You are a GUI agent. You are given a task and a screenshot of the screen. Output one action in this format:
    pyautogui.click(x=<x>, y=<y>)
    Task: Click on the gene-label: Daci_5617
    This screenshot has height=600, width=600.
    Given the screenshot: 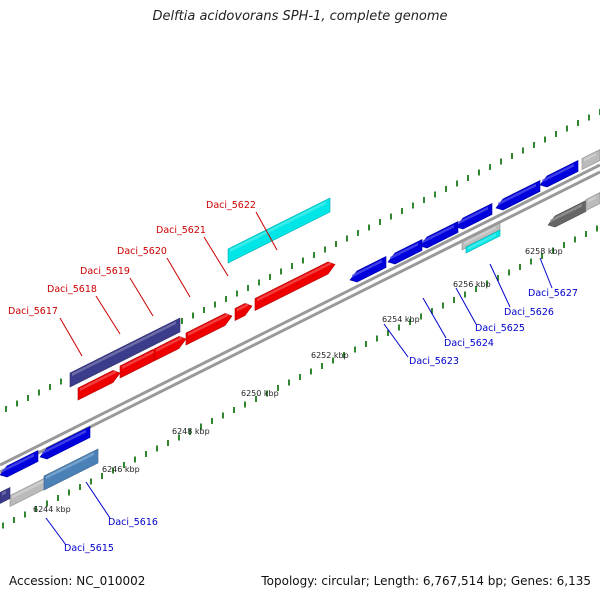 What is the action you would take?
    pyautogui.click(x=33, y=311)
    